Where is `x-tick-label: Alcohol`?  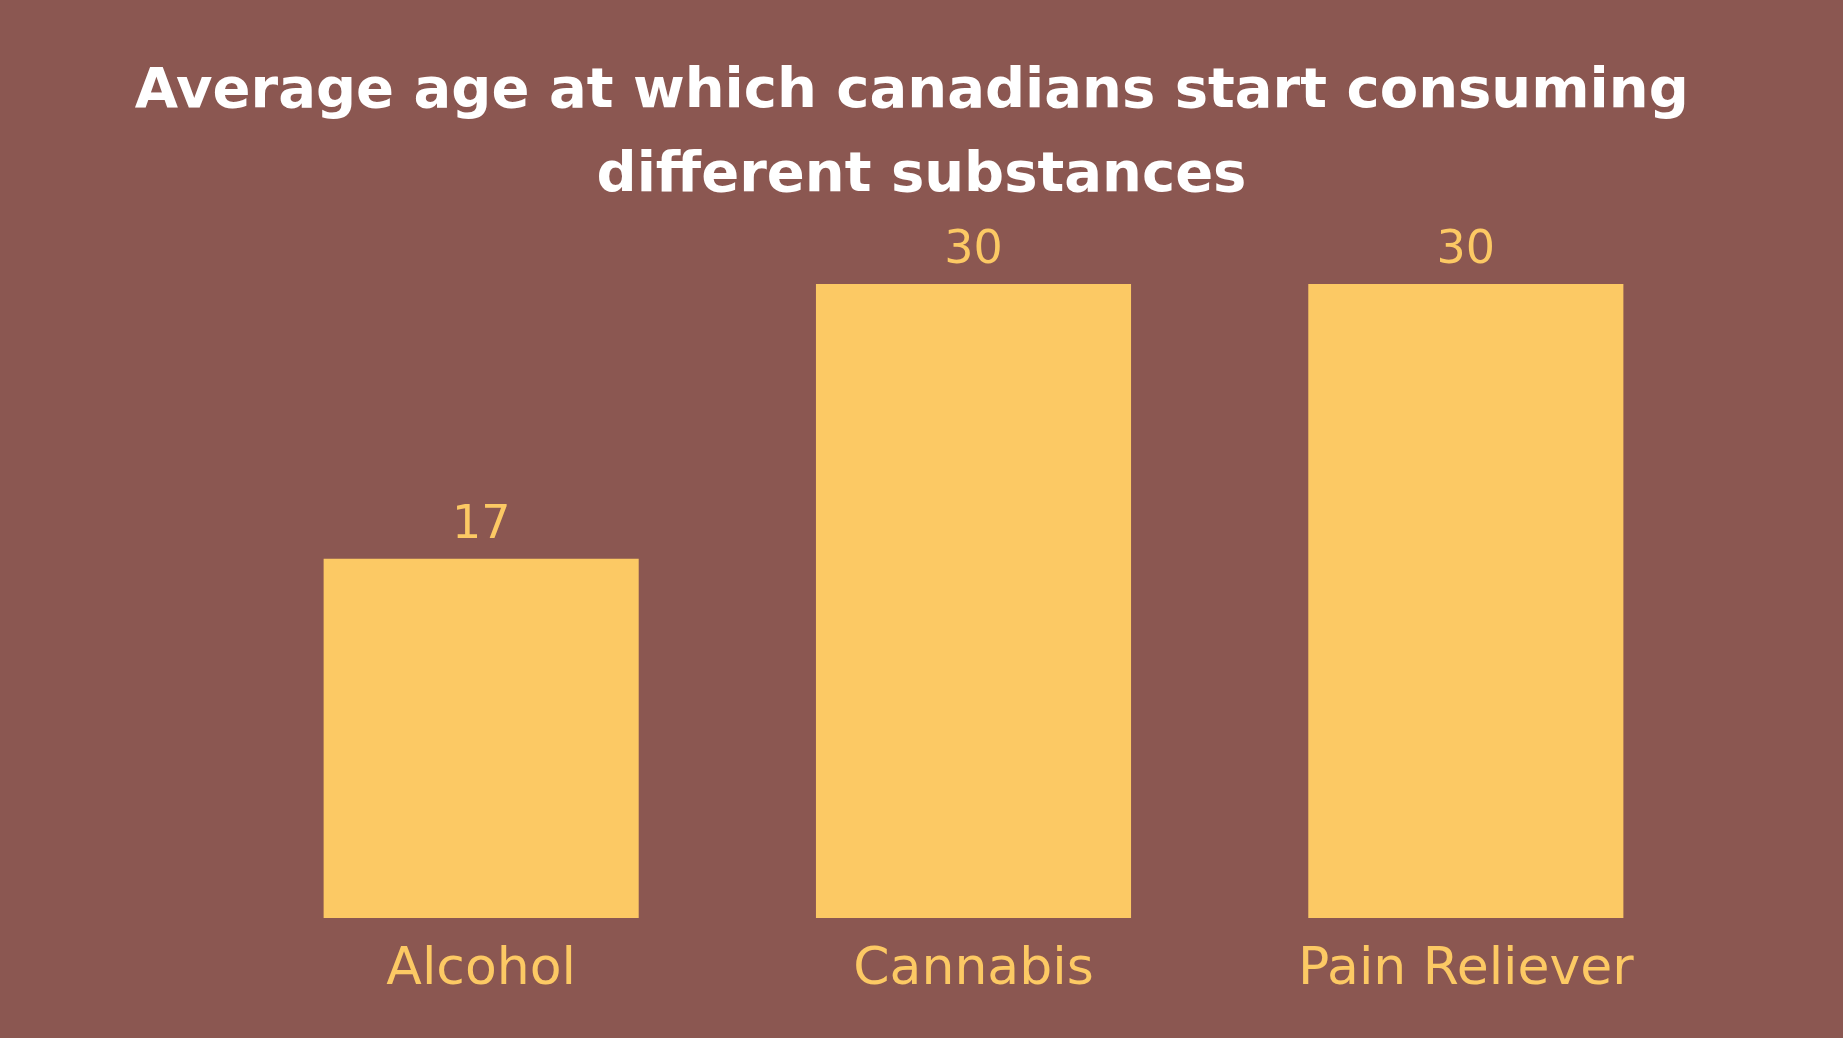 x-tick-label: Alcohol is located at coordinates (481, 966).